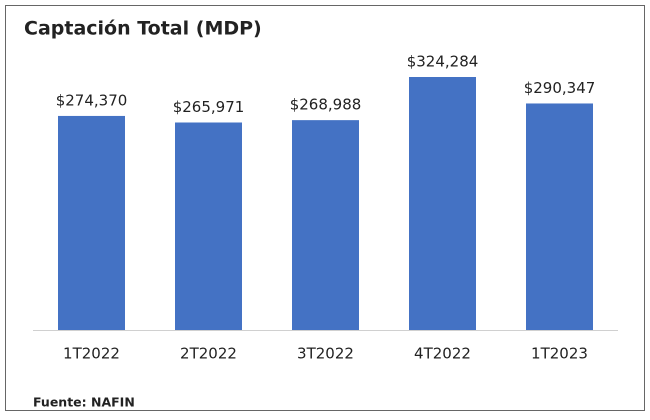 The image size is (650, 420). What do you see at coordinates (325, 354) in the screenshot?
I see `x-tick-label: 3T2022` at bounding box center [325, 354].